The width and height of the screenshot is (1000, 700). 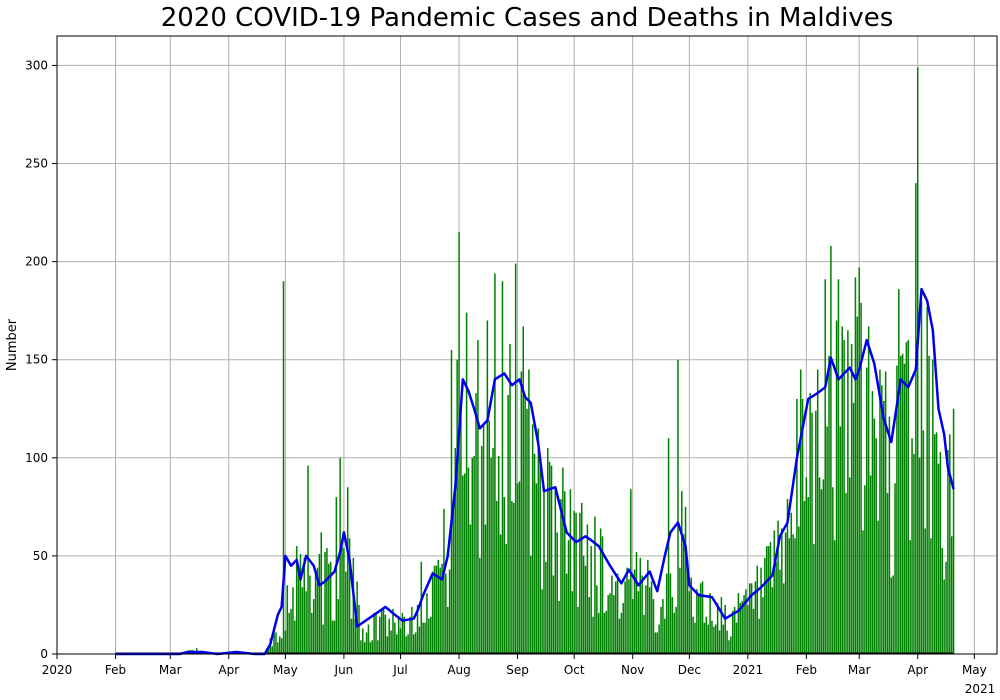 What do you see at coordinates (689, 670) in the screenshot?
I see `x-tick-label: Dec` at bounding box center [689, 670].